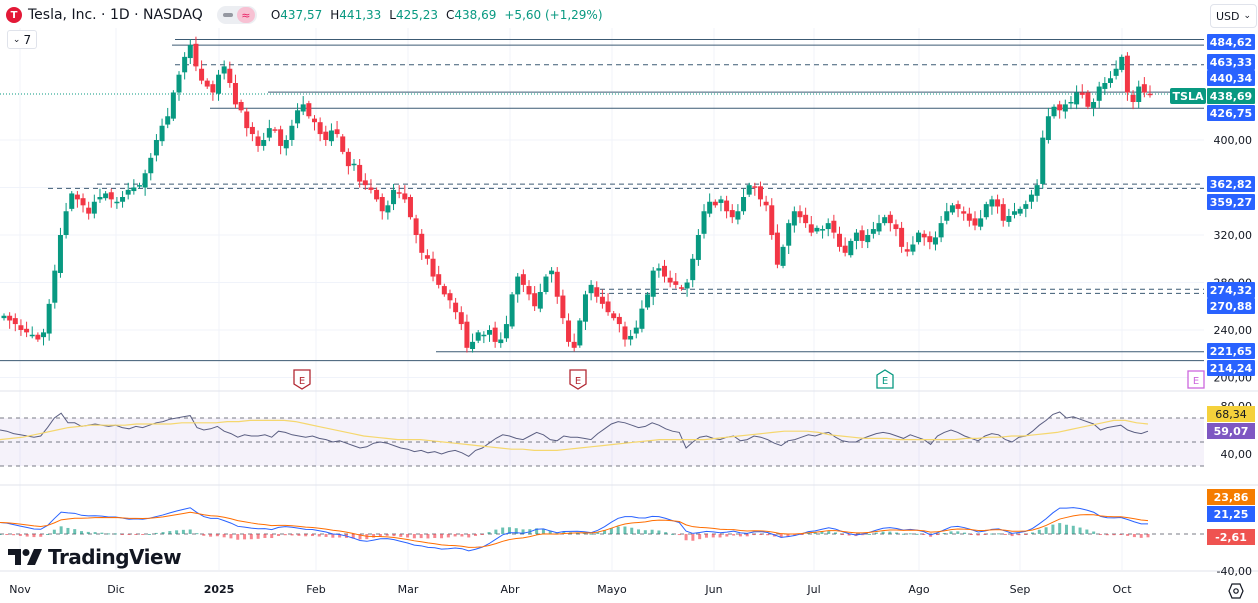  I want to click on svg-text: 274,32, so click(1231, 290).